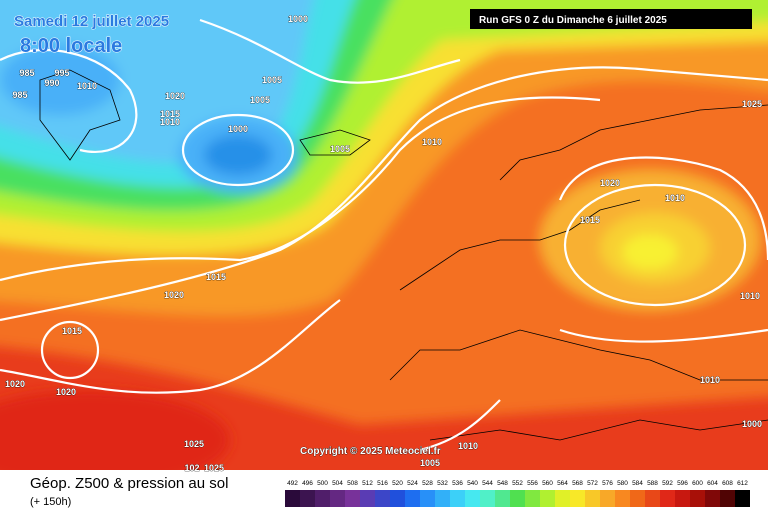 This screenshot has height=512, width=768. What do you see at coordinates (532, 483) in the screenshot?
I see `legend-label: 556` at bounding box center [532, 483].